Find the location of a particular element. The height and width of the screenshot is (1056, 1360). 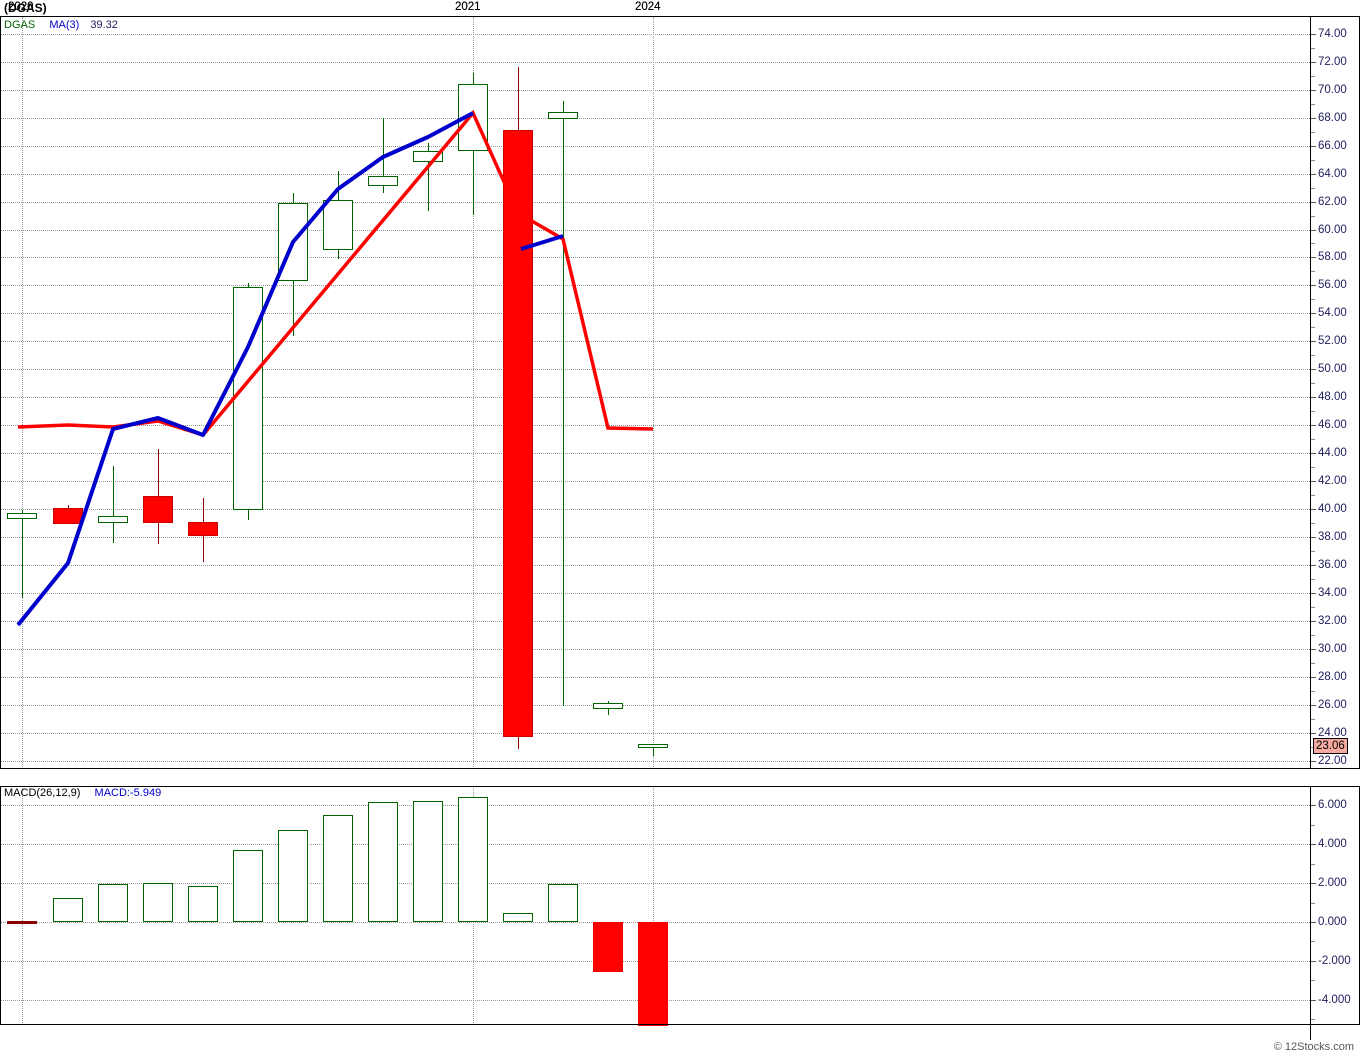

price-axis-label: 60.00 is located at coordinates (1332, 229).